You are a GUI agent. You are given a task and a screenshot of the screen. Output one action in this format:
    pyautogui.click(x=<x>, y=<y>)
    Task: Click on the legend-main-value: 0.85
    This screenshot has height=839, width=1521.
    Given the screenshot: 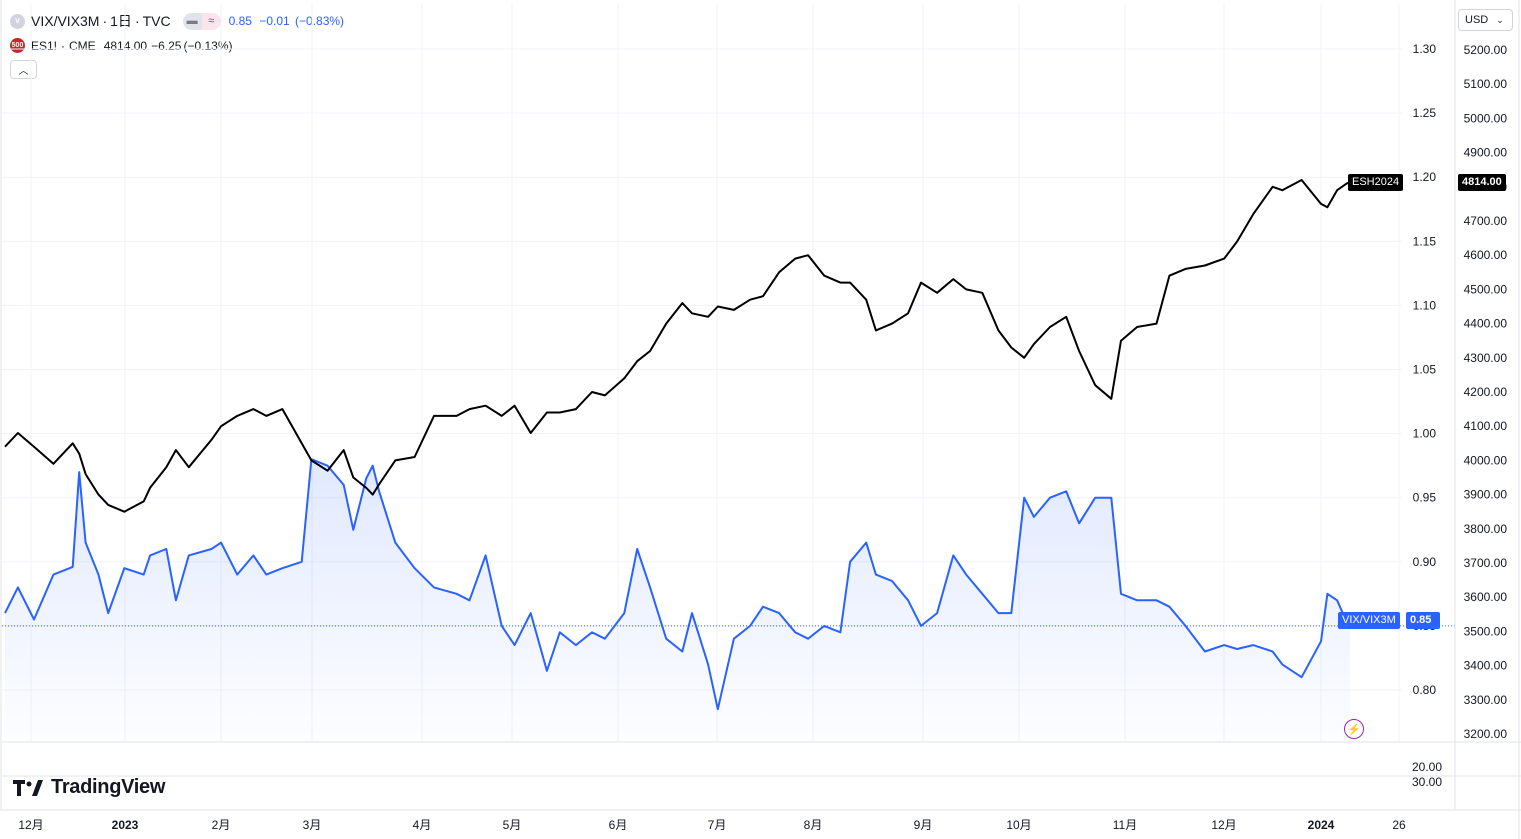 What is the action you would take?
    pyautogui.click(x=240, y=21)
    